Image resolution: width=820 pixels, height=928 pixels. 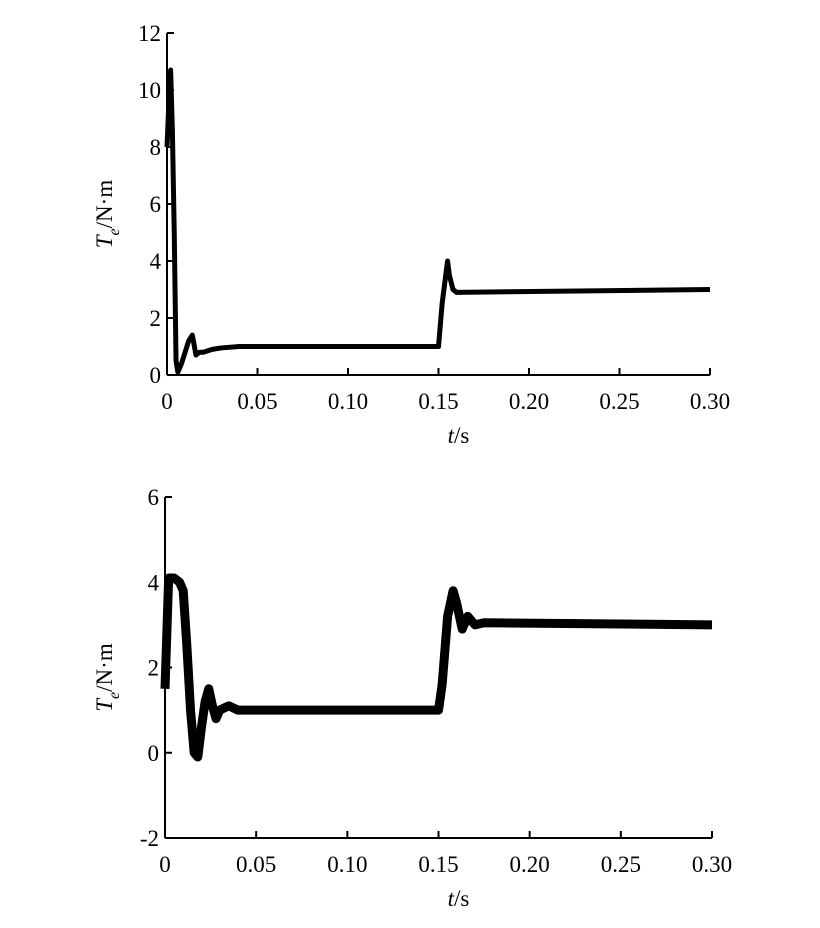 I want to click on y-tick-label: 8, so click(x=156, y=147).